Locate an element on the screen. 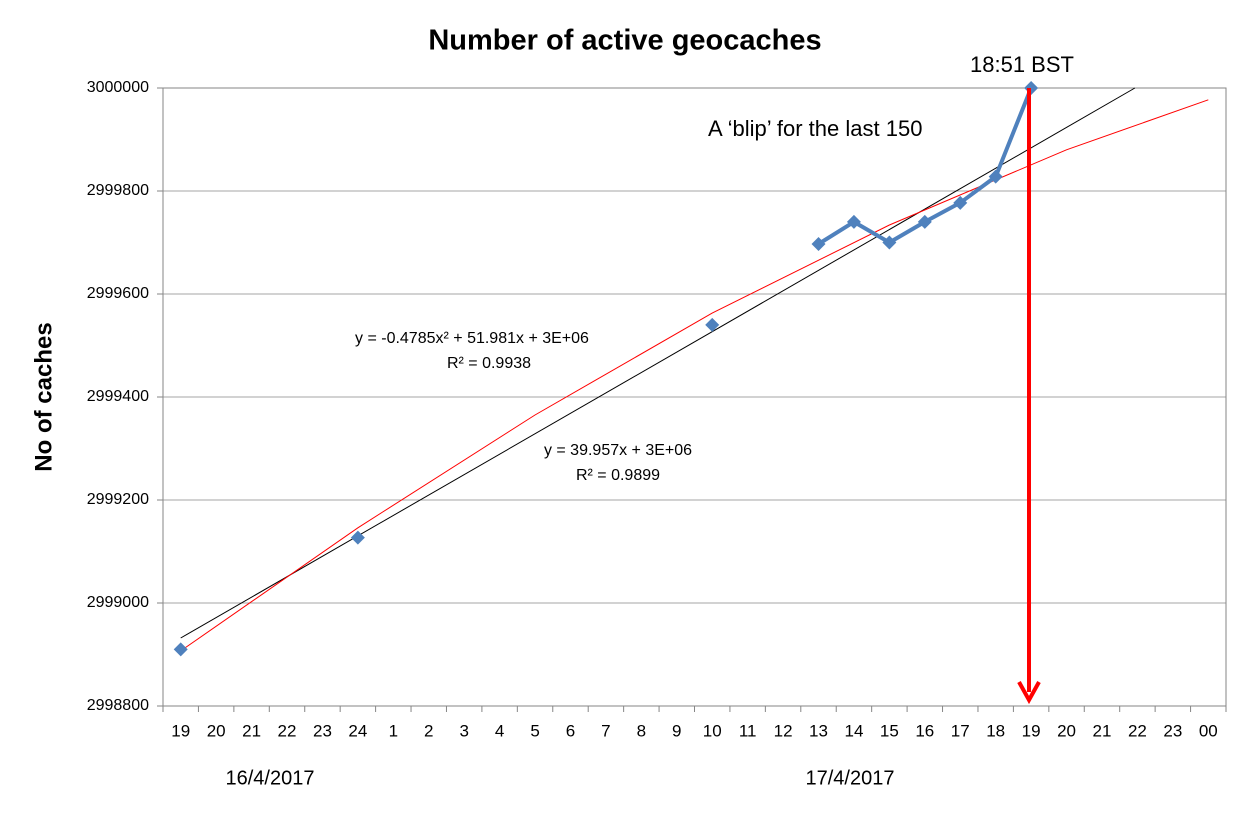  x-tick-label: 11 is located at coordinates (748, 730).